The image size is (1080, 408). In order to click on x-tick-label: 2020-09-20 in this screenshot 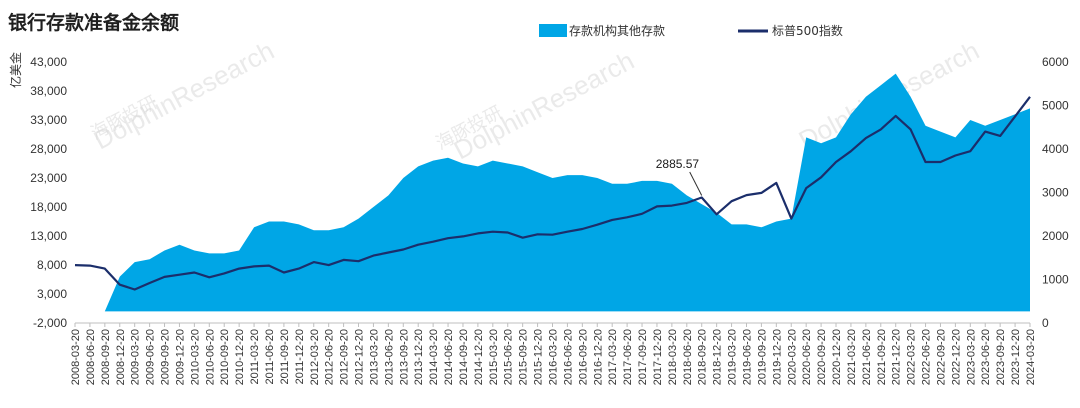, I will do `click(822, 357)`.